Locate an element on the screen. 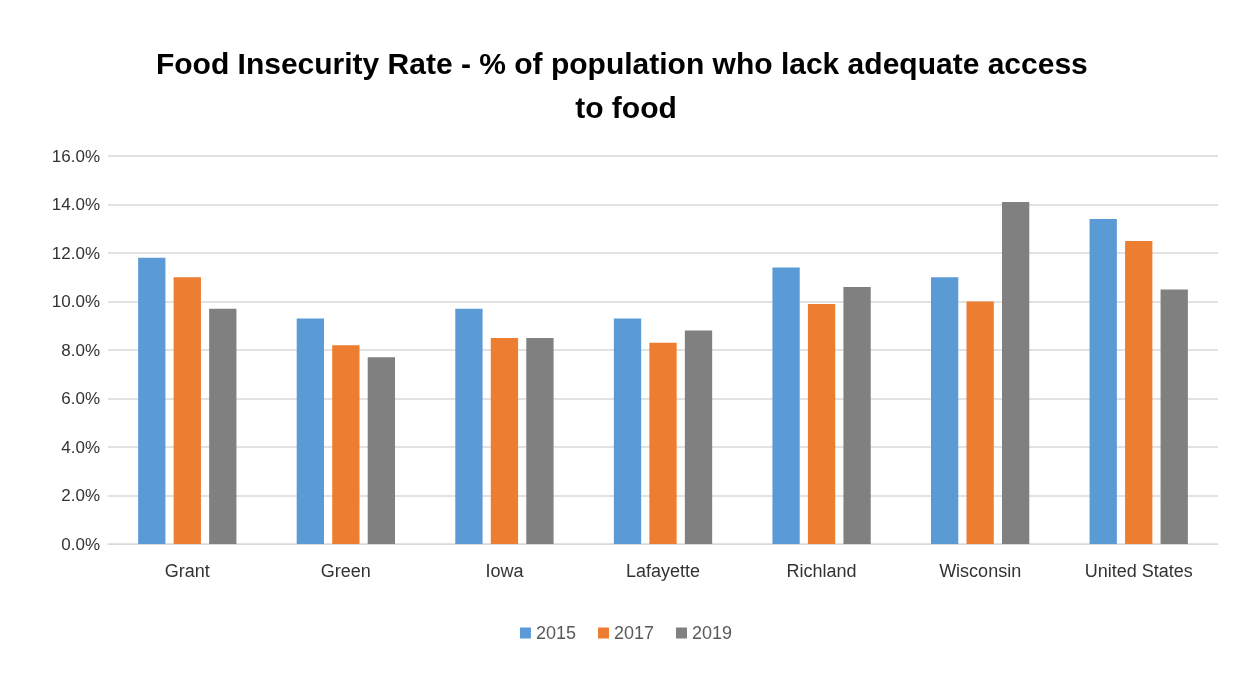 The width and height of the screenshot is (1252, 673). x-tick-label: Grant is located at coordinates (187, 571).